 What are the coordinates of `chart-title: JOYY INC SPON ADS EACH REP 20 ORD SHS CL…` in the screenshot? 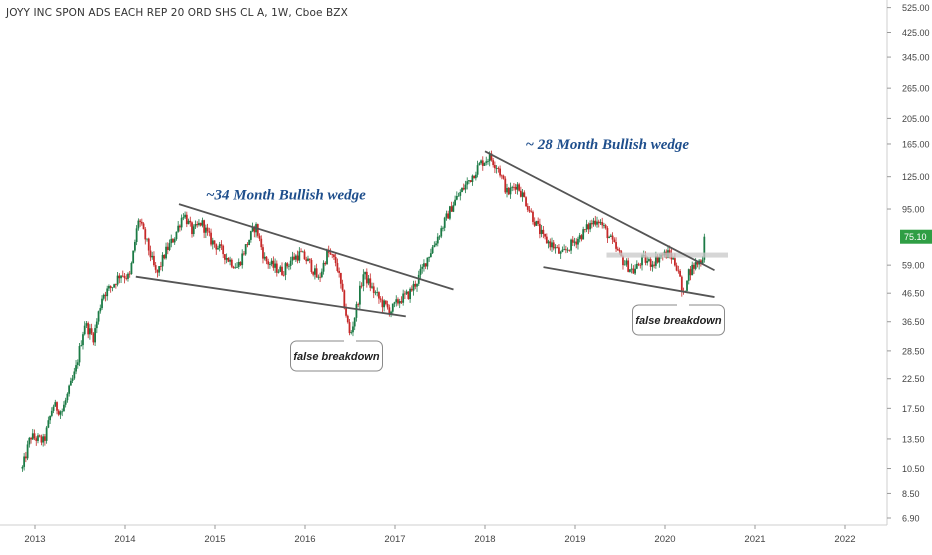 It's located at (177, 13).